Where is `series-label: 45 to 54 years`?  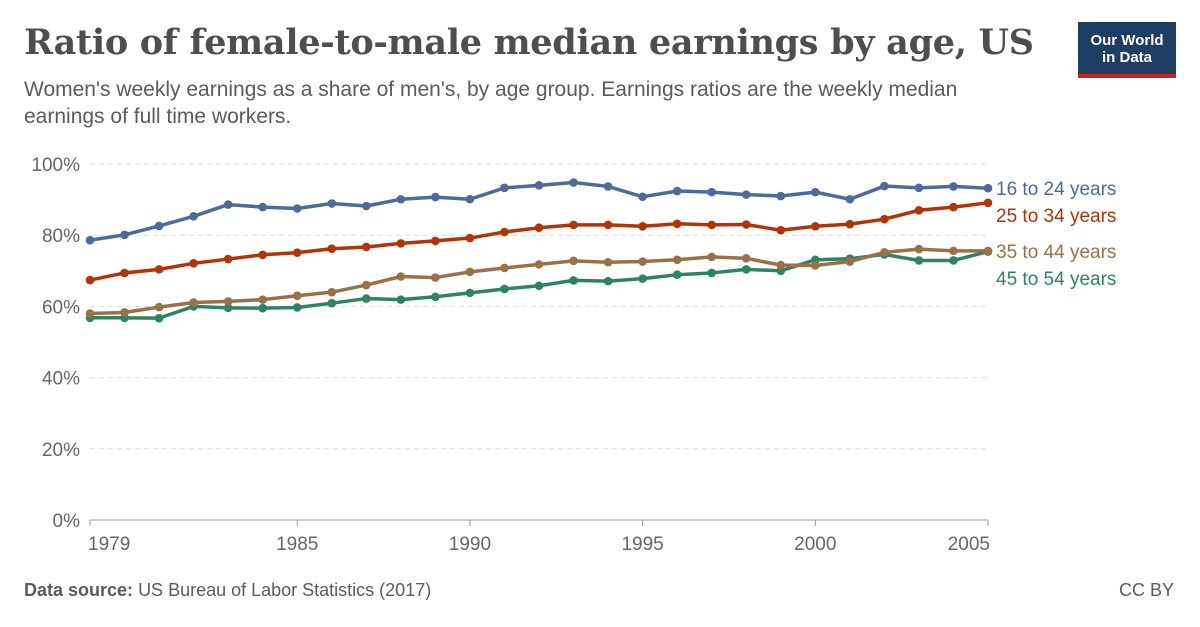
series-label: 45 to 54 years is located at coordinates (1056, 279).